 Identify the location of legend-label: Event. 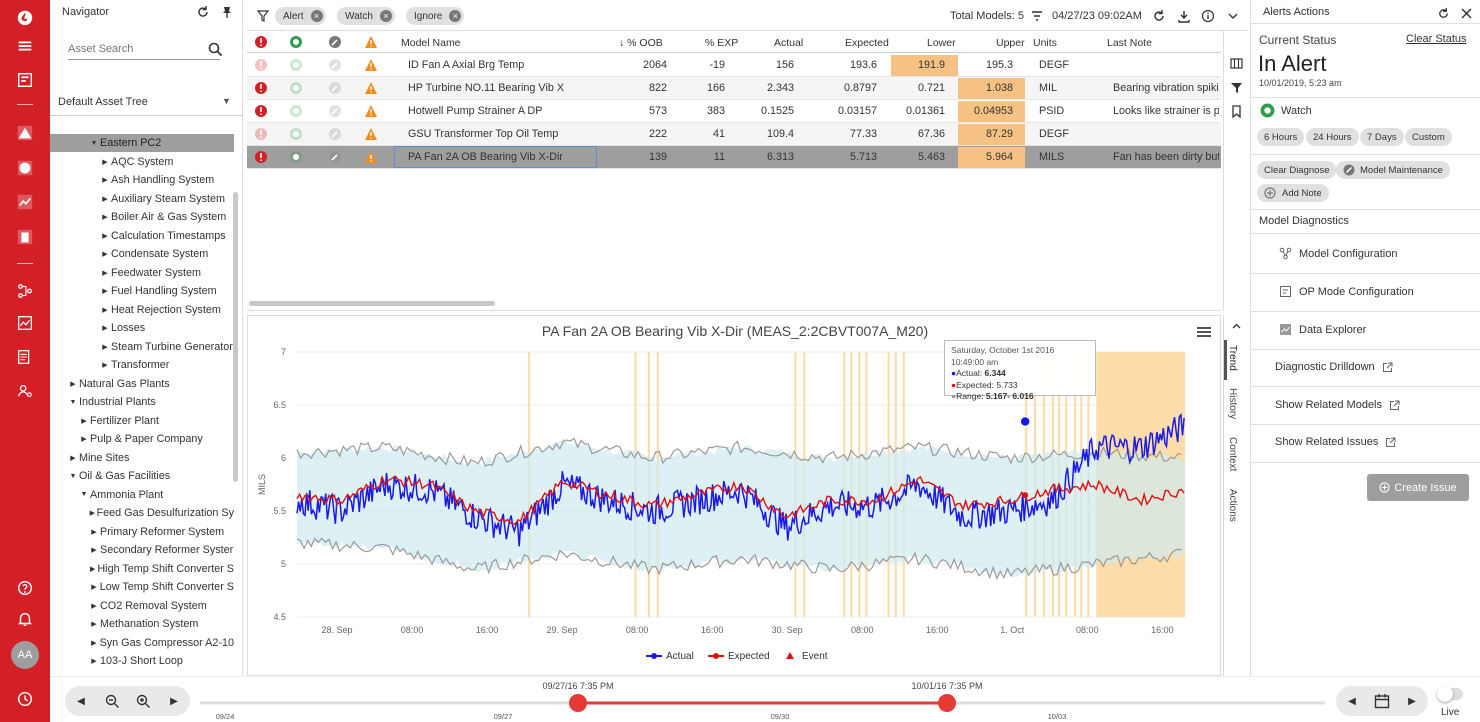
(815, 656).